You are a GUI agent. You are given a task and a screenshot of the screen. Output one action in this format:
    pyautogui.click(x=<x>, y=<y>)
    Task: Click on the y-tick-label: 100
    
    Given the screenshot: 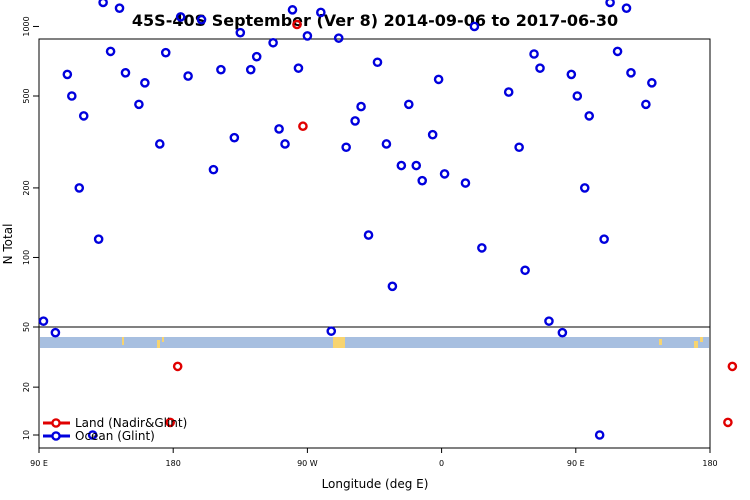 What is the action you would take?
    pyautogui.click(x=26, y=257)
    